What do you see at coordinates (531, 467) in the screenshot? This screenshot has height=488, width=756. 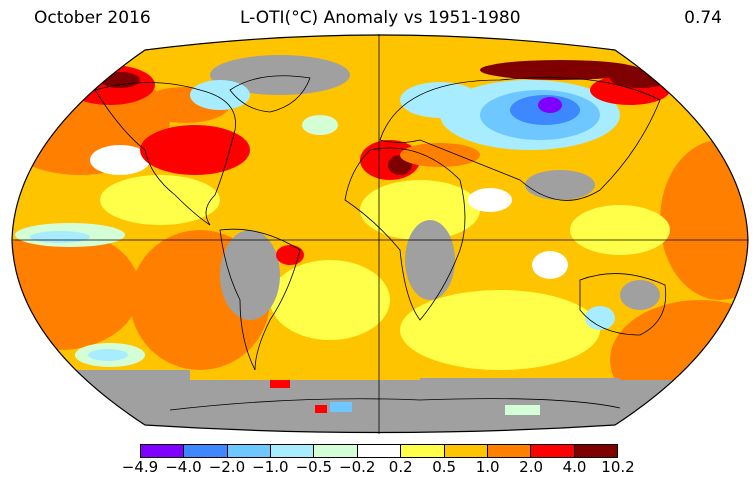 I see `color-scale-tick-label: 2.0` at bounding box center [531, 467].